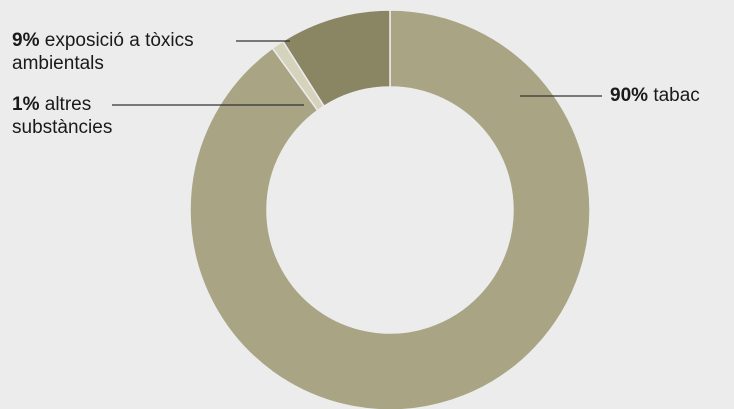 This screenshot has width=734, height=409. I want to click on leader-lines, so click(357, 73).